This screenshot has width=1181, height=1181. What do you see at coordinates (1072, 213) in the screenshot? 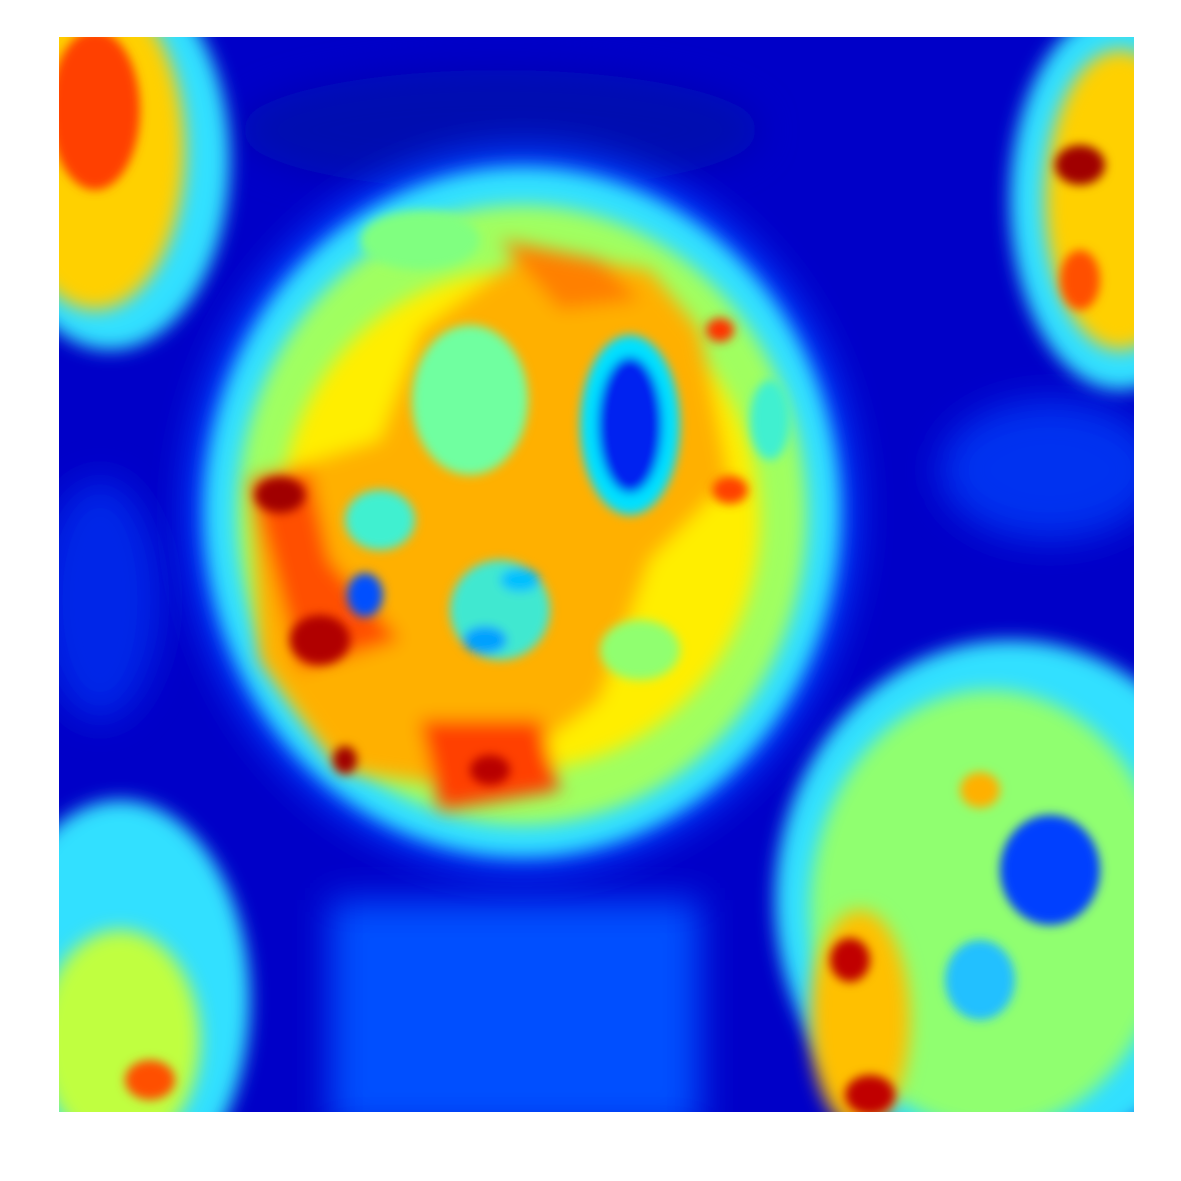
I see `corner-cell-top-right` at bounding box center [1072, 213].